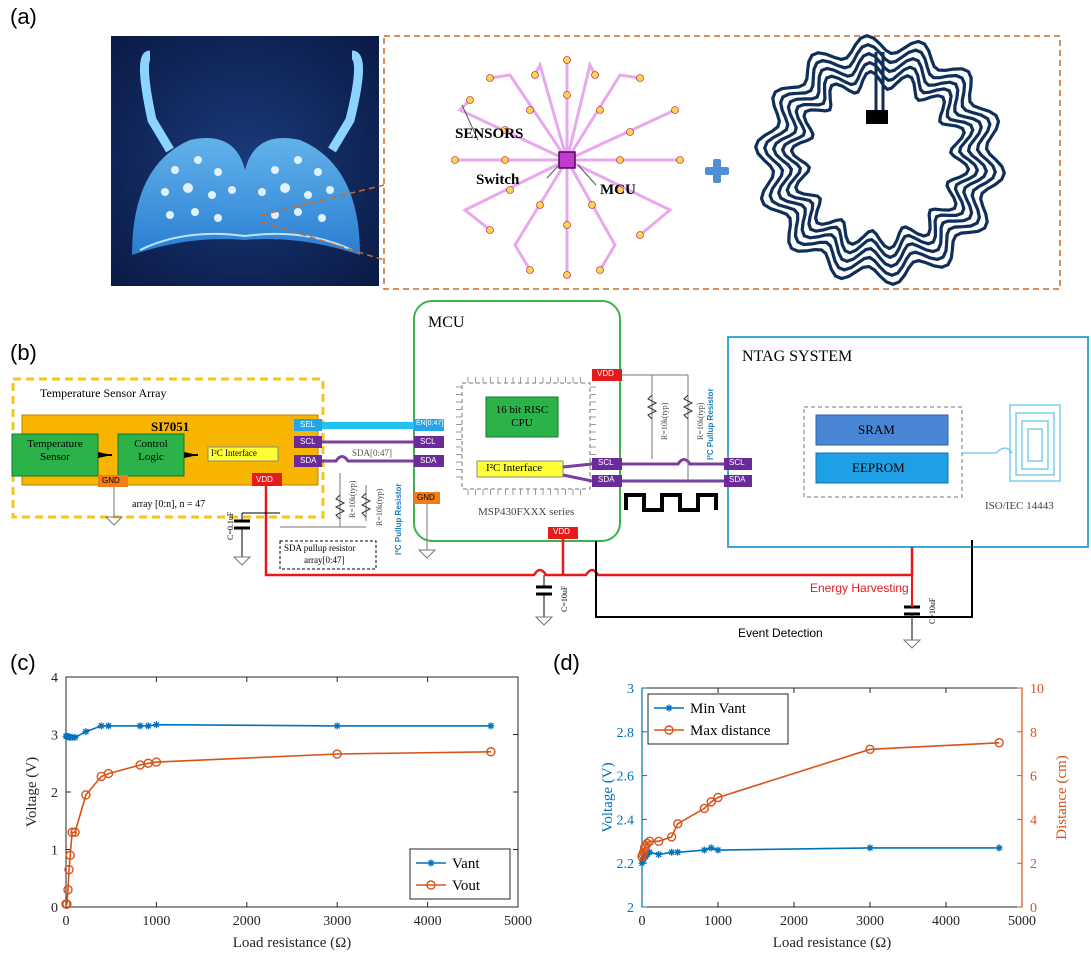 This screenshot has width=1091, height=961. Describe the element at coordinates (618, 190) in the screenshot. I see `mcu-label: MCU` at that location.